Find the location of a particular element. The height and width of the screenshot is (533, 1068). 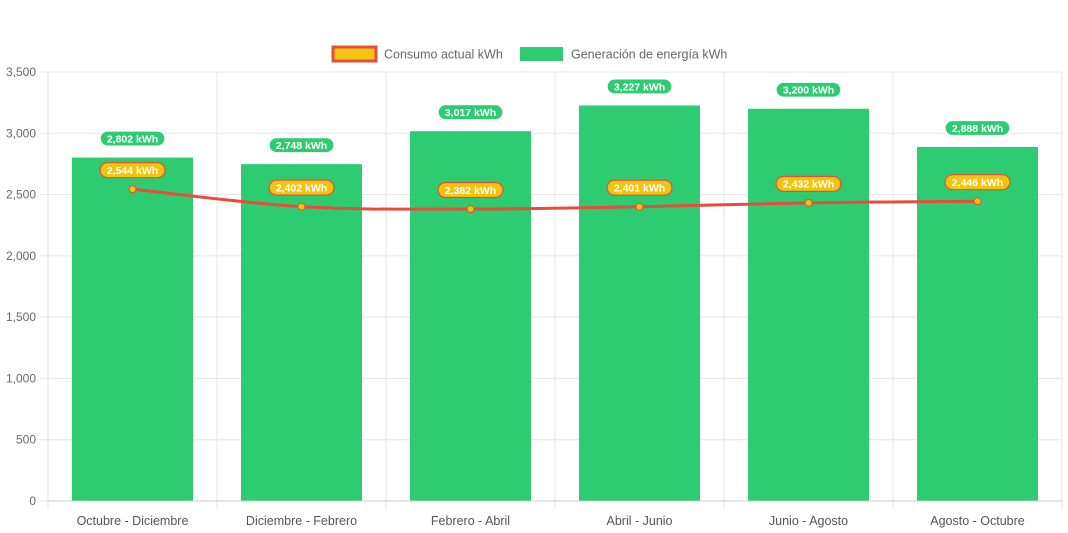

y-tick-label: 1,500 is located at coordinates (21, 317).